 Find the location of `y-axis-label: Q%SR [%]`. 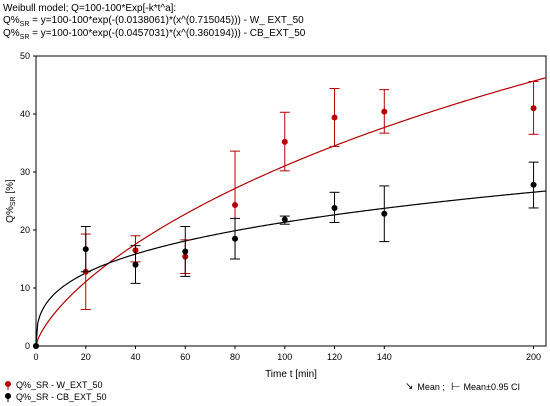

y-axis-label: Q%SR [%] is located at coordinates (11, 201).